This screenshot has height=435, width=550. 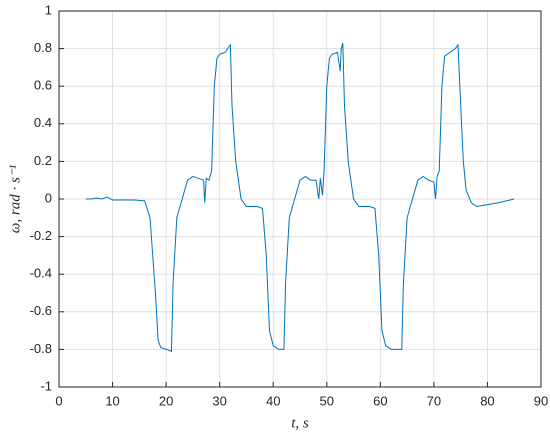 I want to click on x-tick-label: 30, so click(x=219, y=400).